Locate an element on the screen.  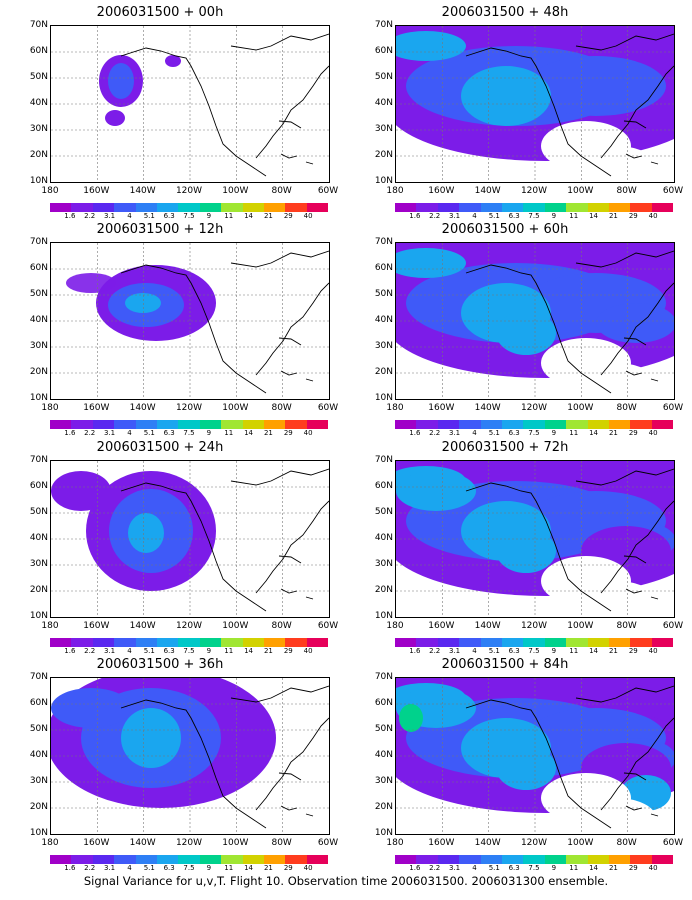
longitude-tick-label: 60W is located at coordinates (673, 191).